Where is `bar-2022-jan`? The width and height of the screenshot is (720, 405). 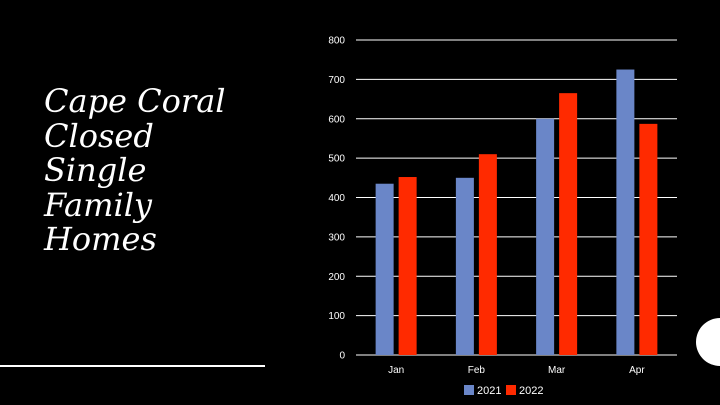 bar-2022-jan is located at coordinates (407, 266).